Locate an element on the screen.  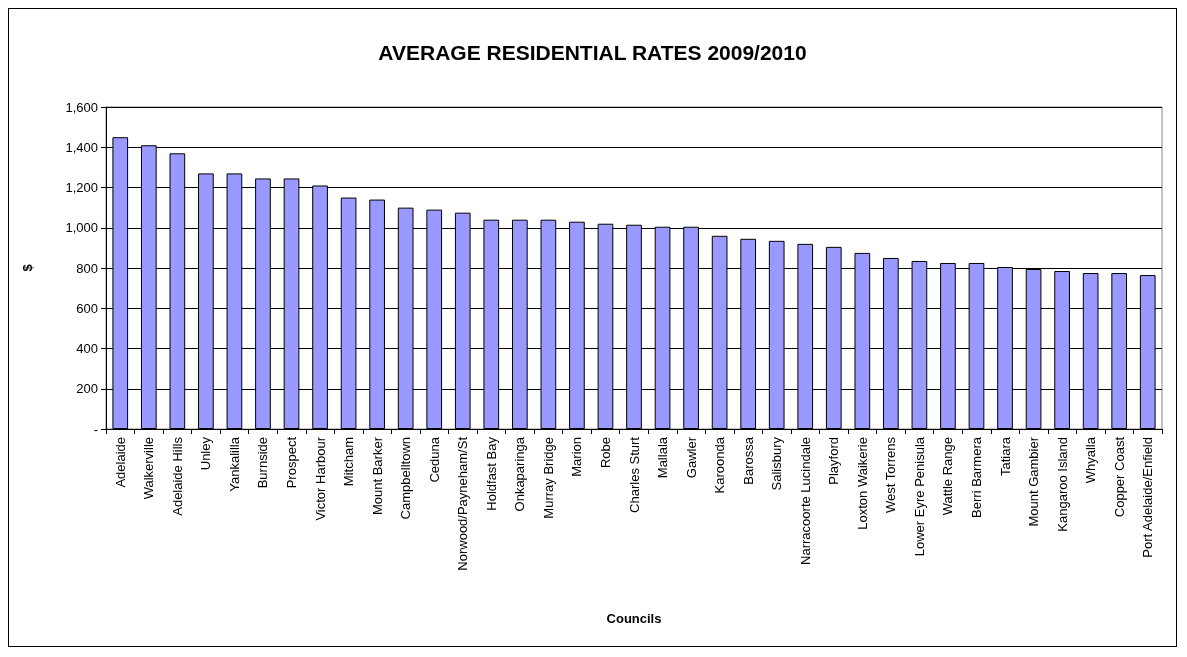
x-tick-label: Adelaide Hills is located at coordinates (177, 476).